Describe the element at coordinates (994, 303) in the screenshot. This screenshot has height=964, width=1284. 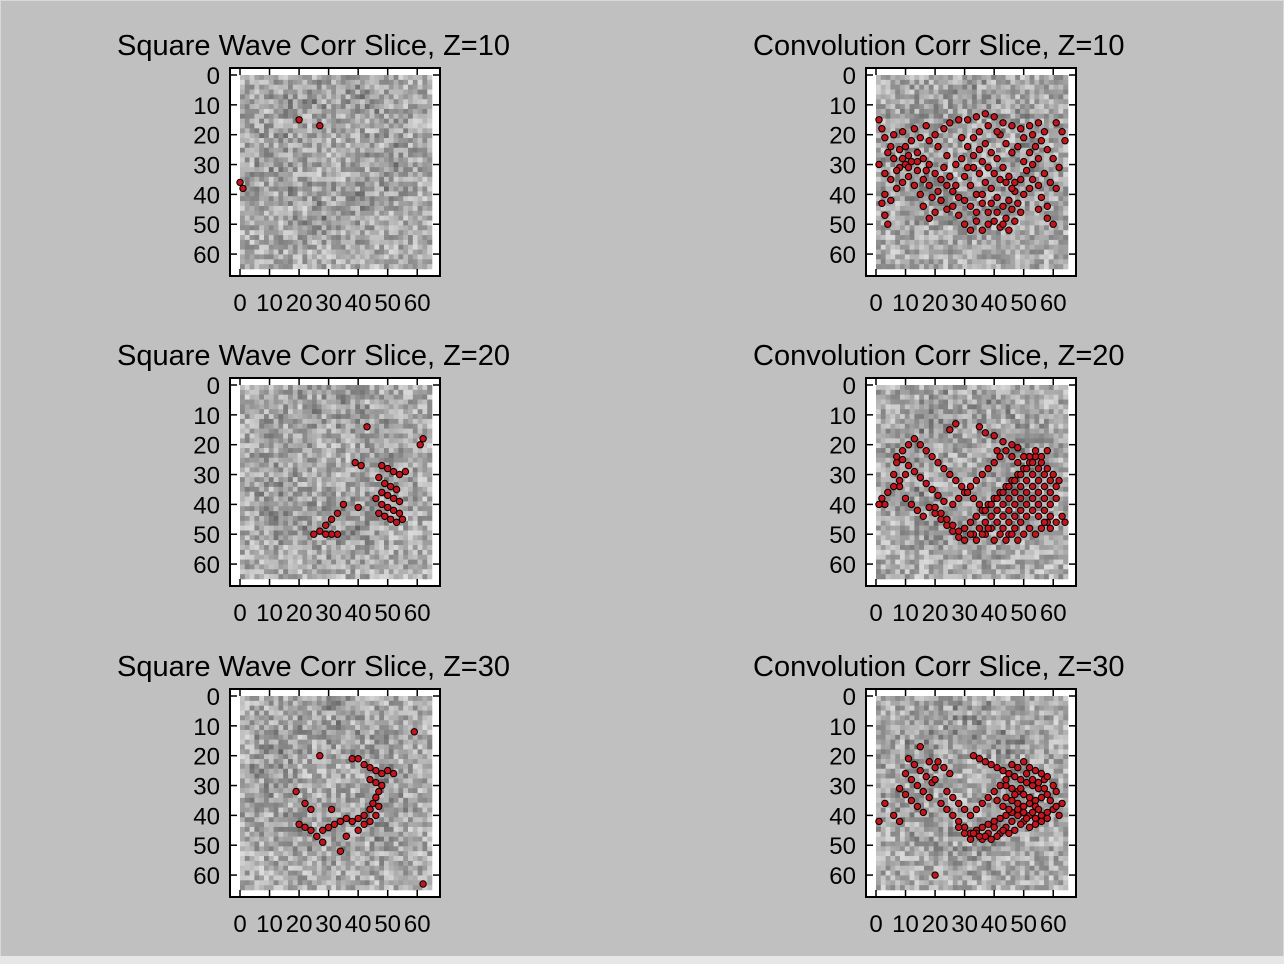
I see `x-tick-label: 40` at that location.